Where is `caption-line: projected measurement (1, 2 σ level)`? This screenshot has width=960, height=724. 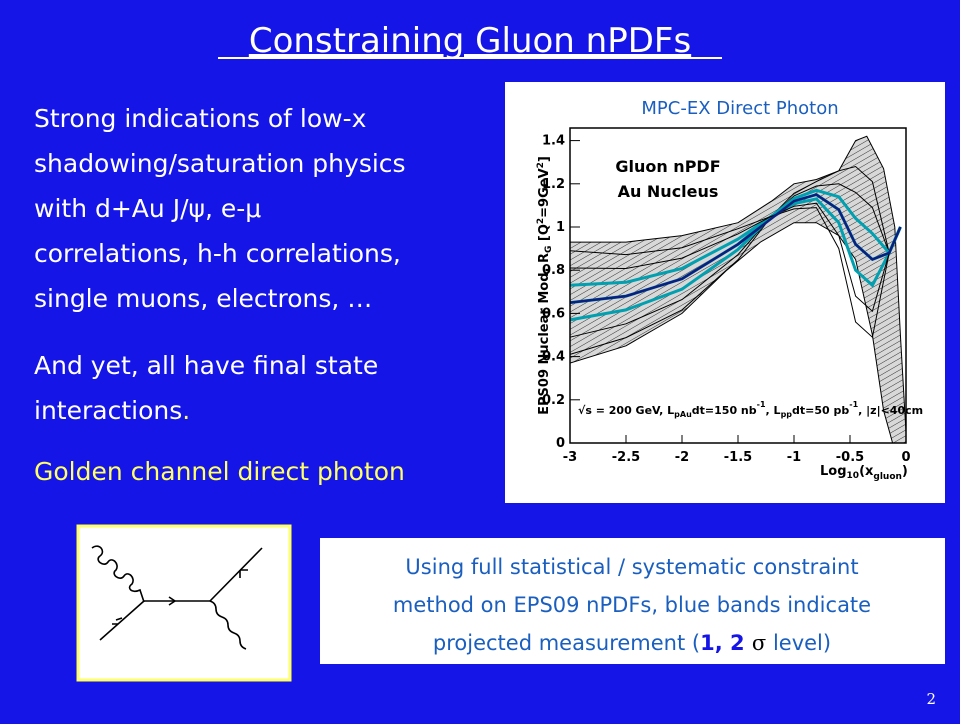
caption-line: projected measurement (1, 2 σ level) is located at coordinates (632, 643).